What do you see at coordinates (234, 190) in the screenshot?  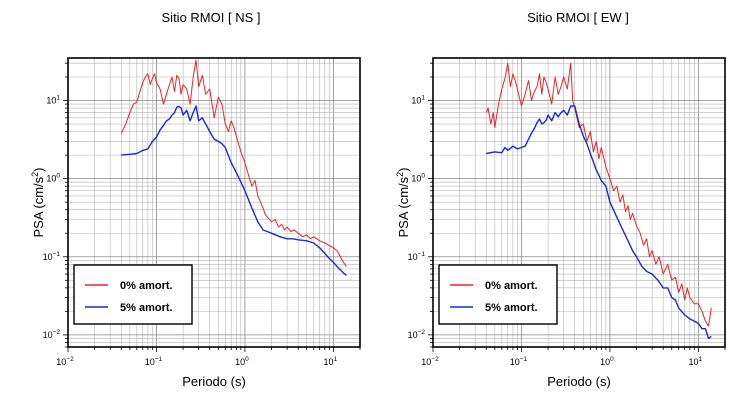 I see `series-line-blue` at bounding box center [234, 190].